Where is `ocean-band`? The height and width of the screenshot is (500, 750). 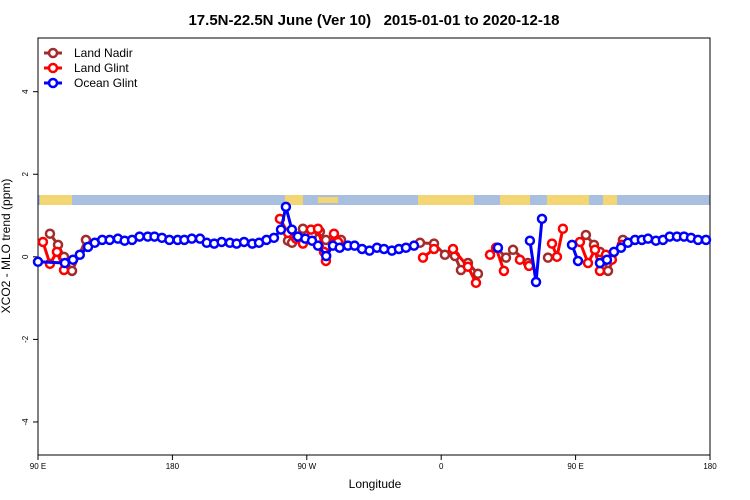
ocean-band is located at coordinates (374, 200).